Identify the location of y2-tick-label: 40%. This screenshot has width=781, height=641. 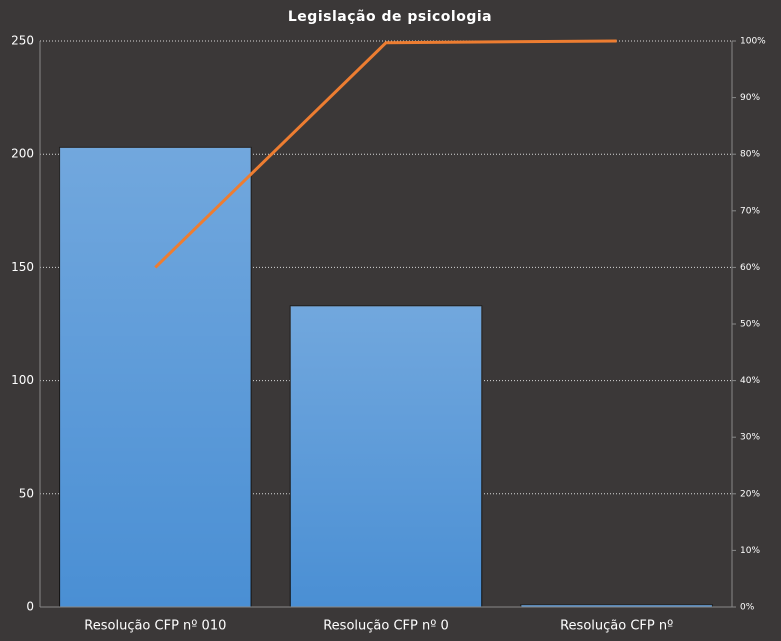
(750, 381).